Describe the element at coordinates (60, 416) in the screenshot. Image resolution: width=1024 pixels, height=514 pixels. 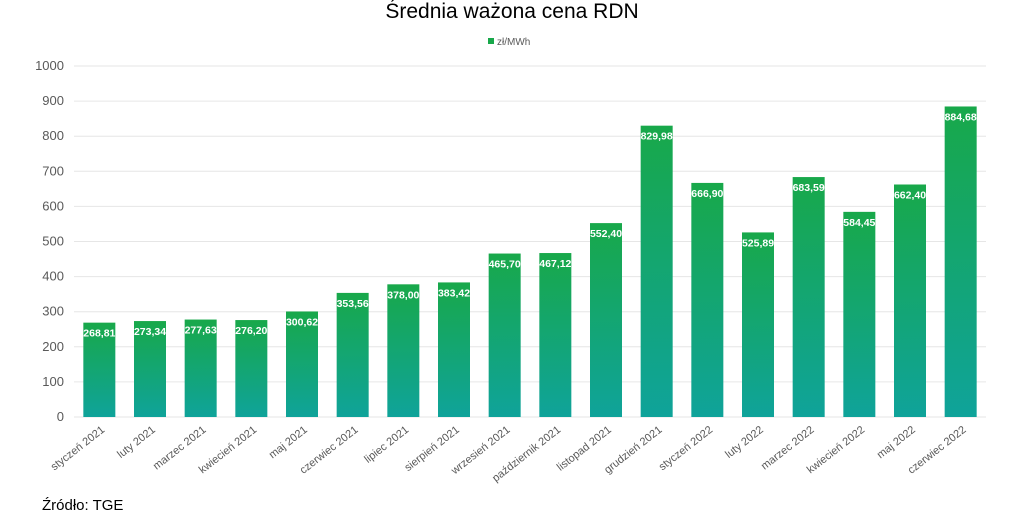
I see `y-tick-label: 0` at that location.